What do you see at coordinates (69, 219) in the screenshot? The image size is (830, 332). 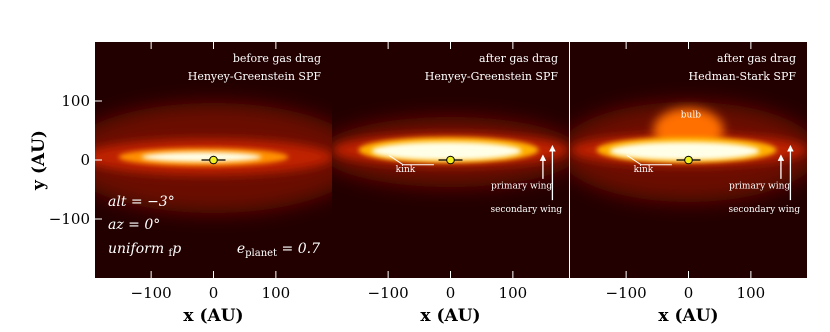 I see `y-tick-label: −100` at bounding box center [69, 219].